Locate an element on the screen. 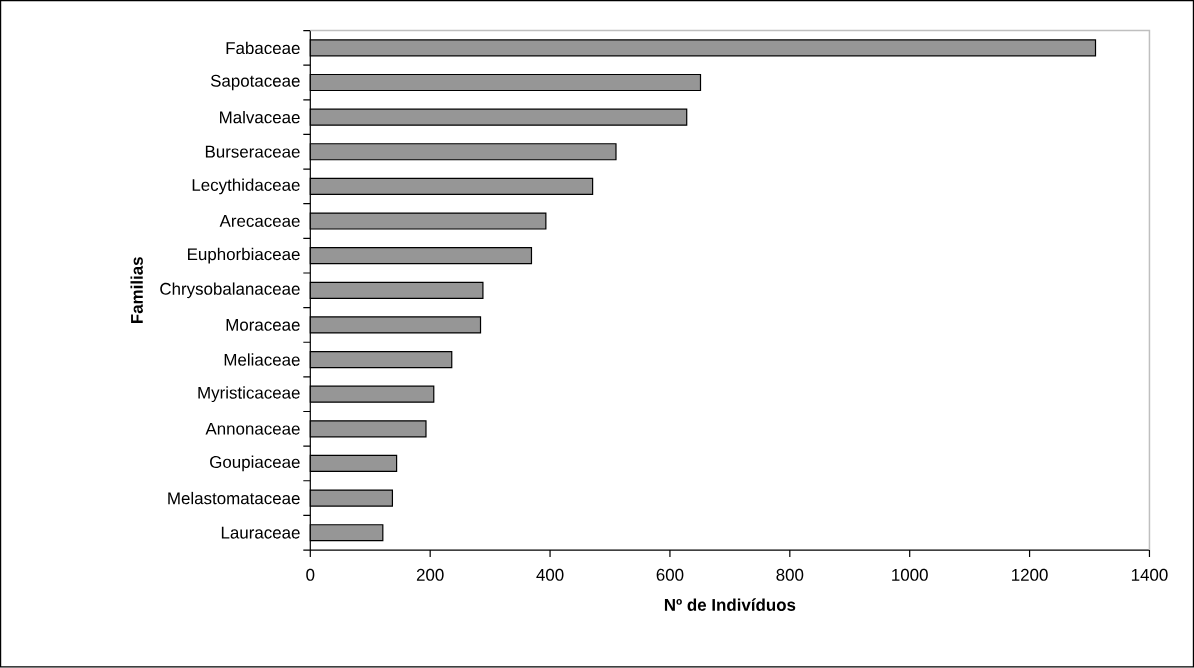 This screenshot has height=668, width=1194. x-axis-title: Nº de Indivíduos is located at coordinates (730, 605).